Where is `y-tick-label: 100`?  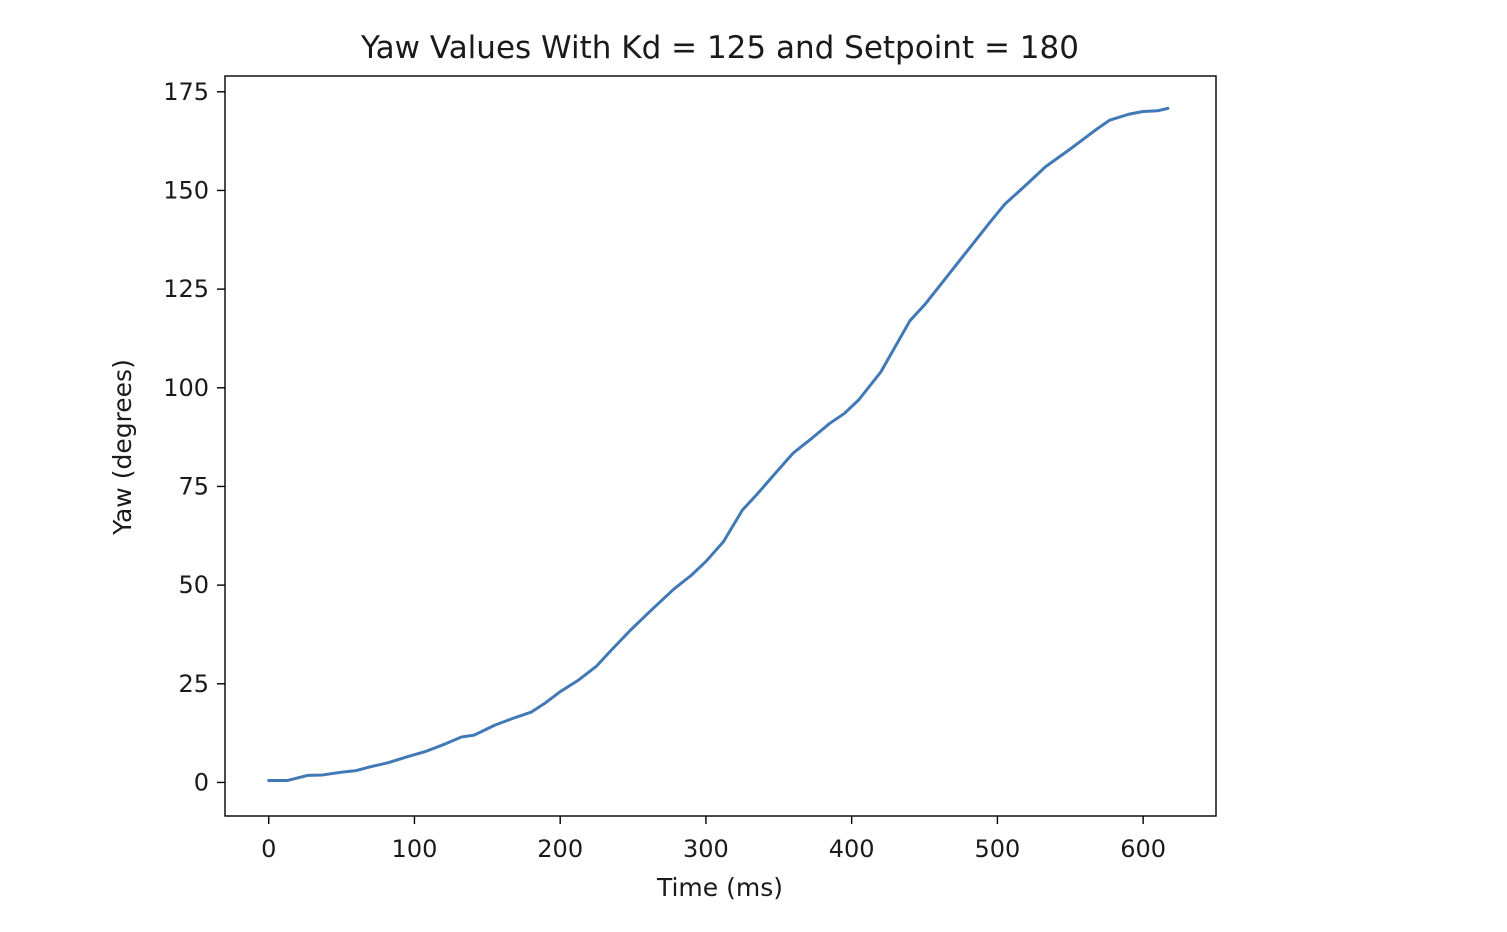
y-tick-label: 100 is located at coordinates (186, 388).